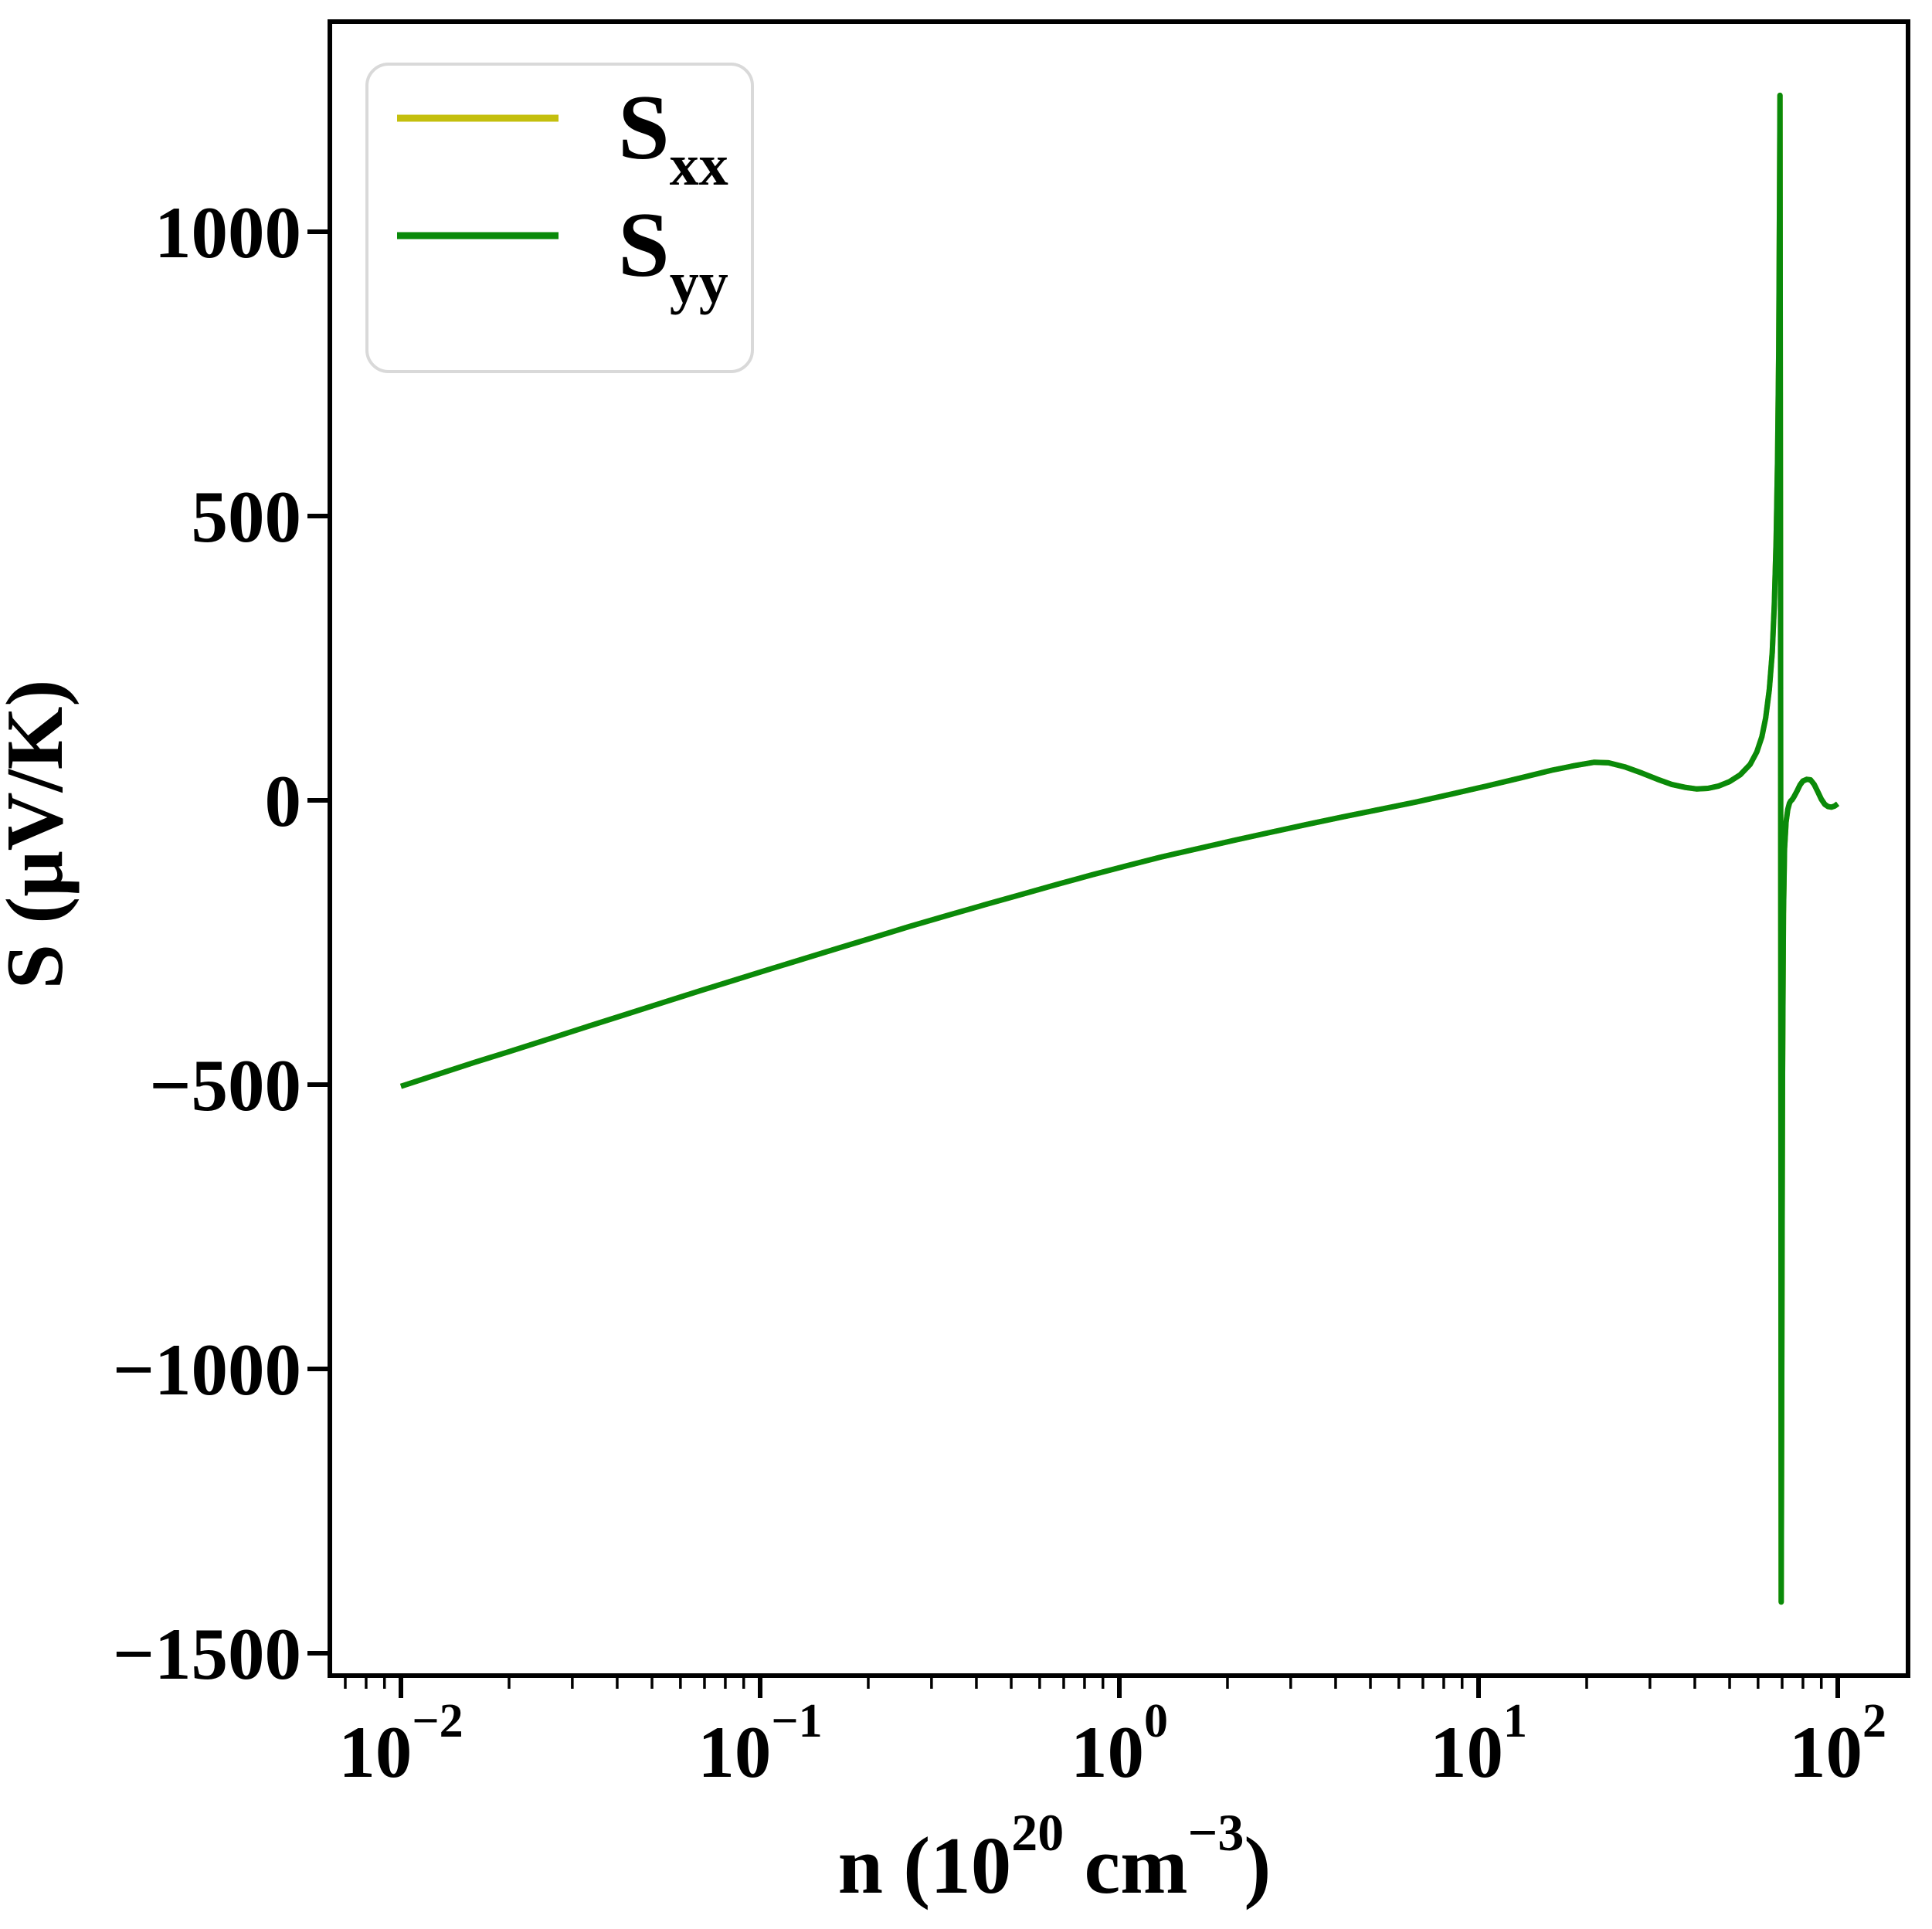 Image resolution: width=1932 pixels, height=1929 pixels. What do you see at coordinates (228, 233) in the screenshot?
I see `y-tick-label: 1000` at bounding box center [228, 233].